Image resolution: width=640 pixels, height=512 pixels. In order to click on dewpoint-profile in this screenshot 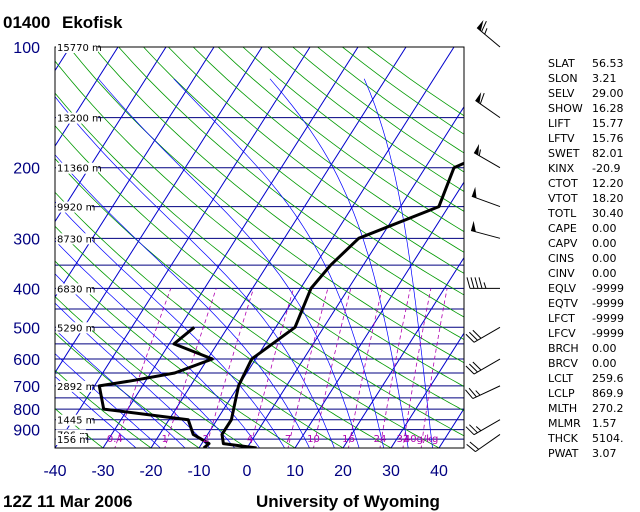, I will do `click(155, 387)`.